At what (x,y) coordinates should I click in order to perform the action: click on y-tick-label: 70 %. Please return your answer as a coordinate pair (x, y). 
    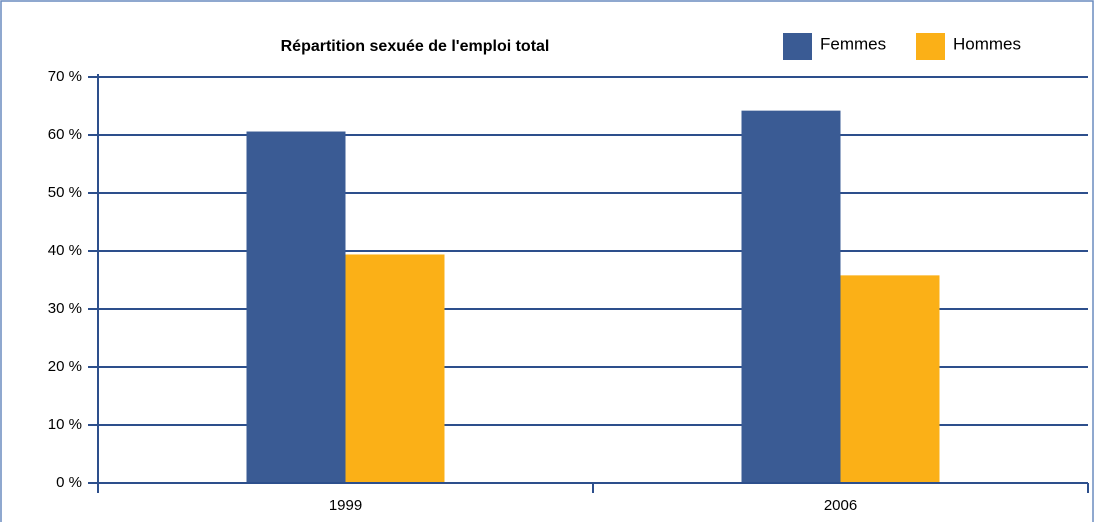
    Looking at the image, I should click on (65, 76).